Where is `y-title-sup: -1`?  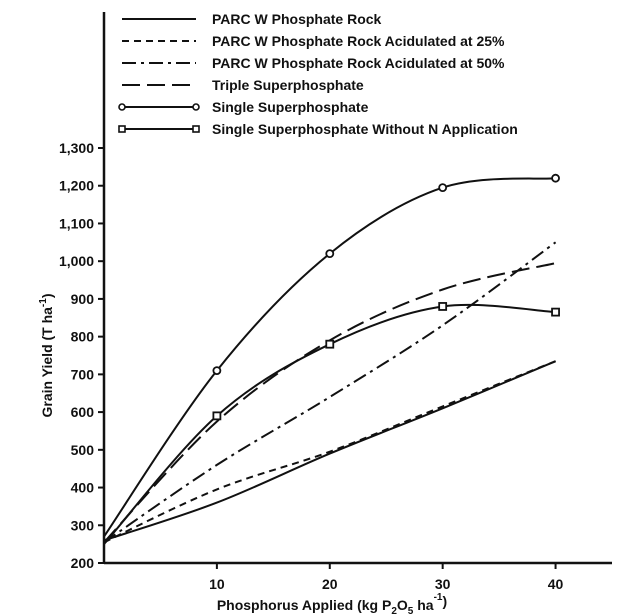 y-title-sup: -1 is located at coordinates (43, 302).